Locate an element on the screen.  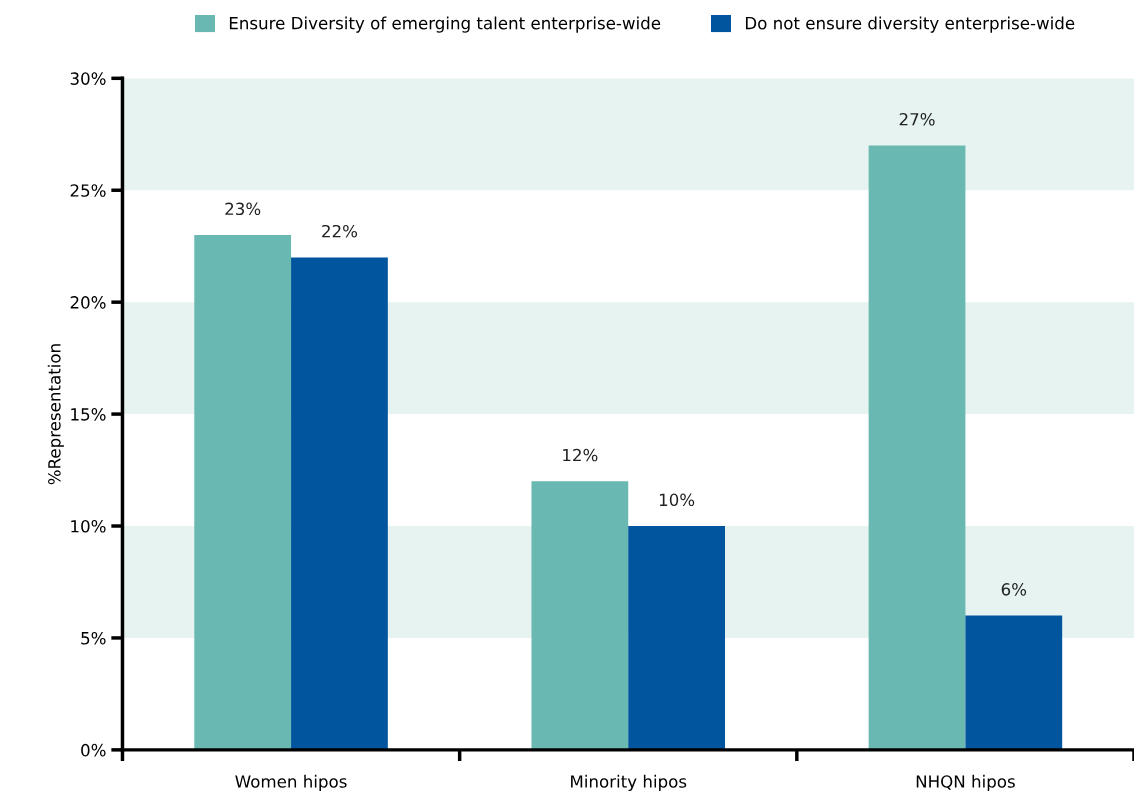
x-tick-label: NHQN hipos is located at coordinates (965, 782).